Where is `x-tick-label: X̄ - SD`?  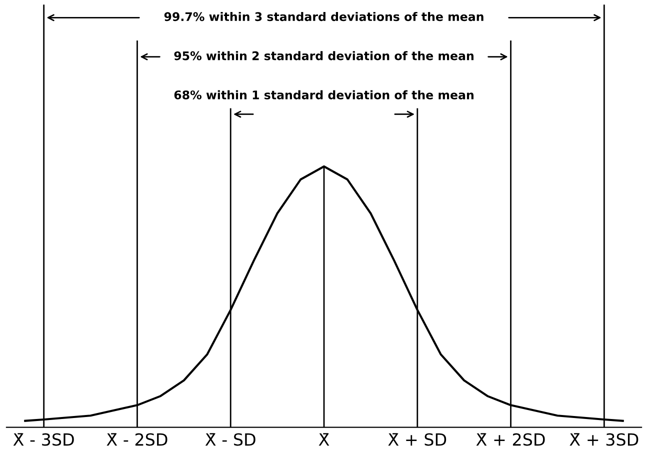
x-tick-label: X̄ - SD is located at coordinates (230, 439).